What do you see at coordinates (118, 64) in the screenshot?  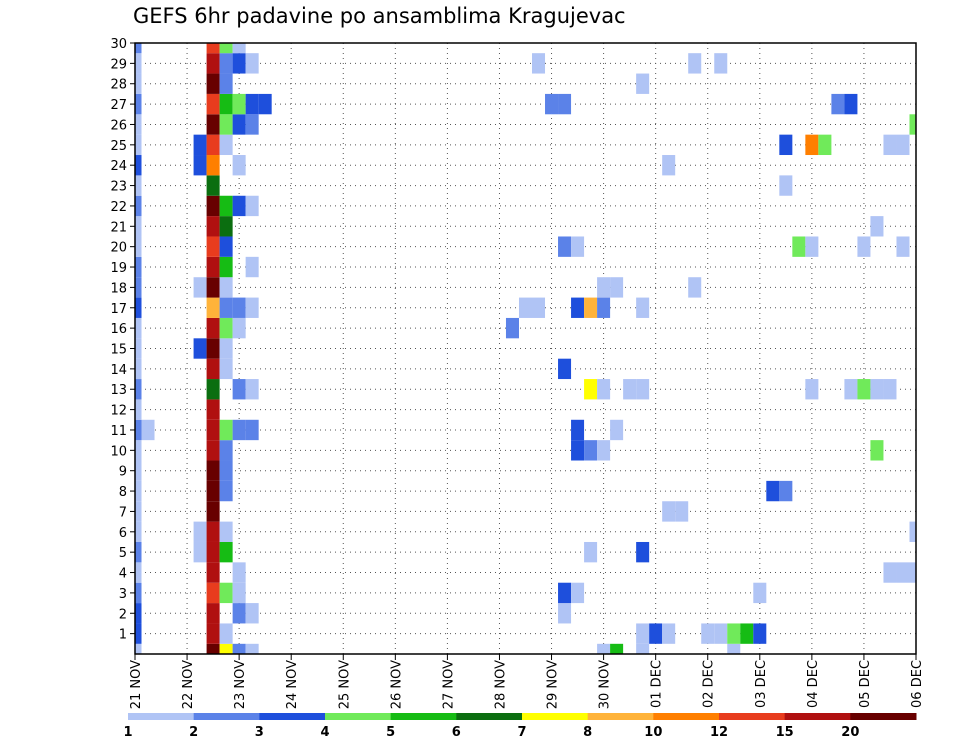 I see `y-tick-label: 29` at bounding box center [118, 64].